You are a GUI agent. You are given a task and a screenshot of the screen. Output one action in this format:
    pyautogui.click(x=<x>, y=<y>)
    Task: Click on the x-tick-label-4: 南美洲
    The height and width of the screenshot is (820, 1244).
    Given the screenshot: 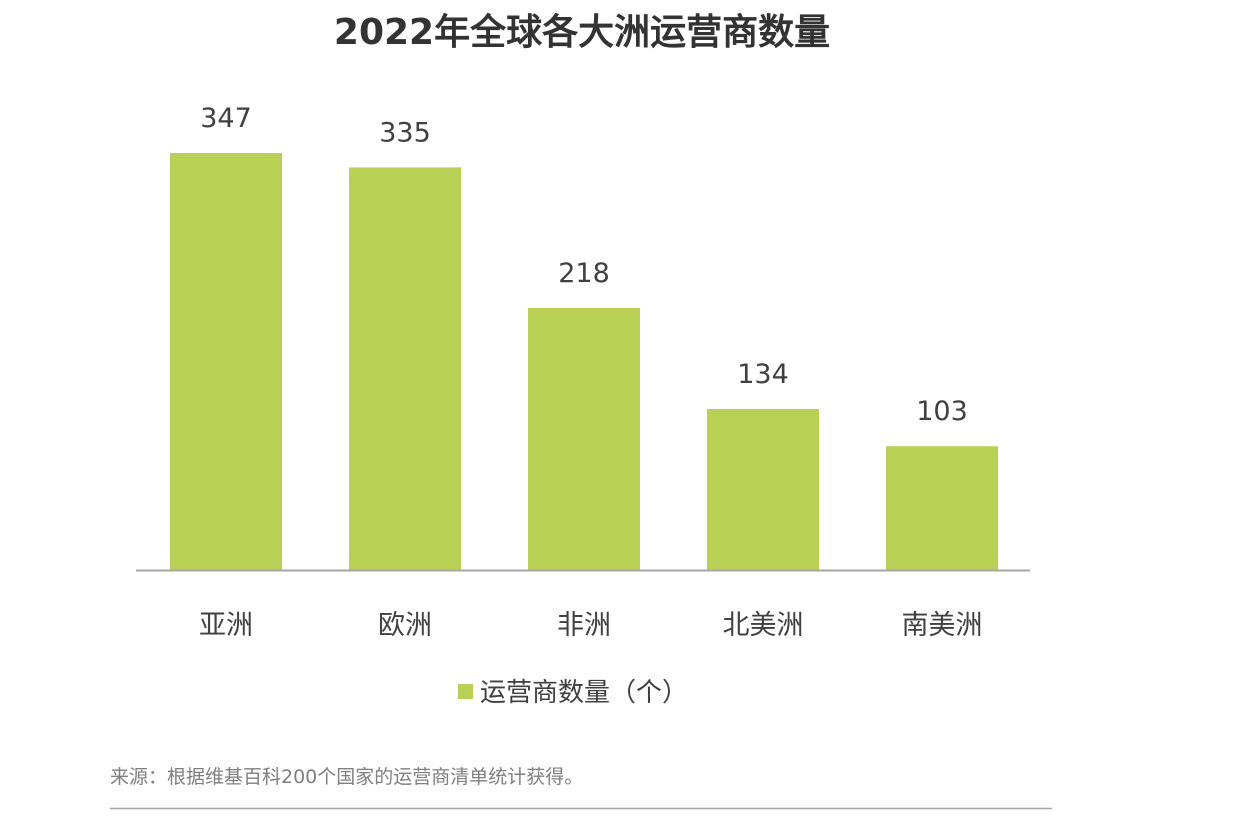 What is the action you would take?
    pyautogui.click(x=942, y=625)
    